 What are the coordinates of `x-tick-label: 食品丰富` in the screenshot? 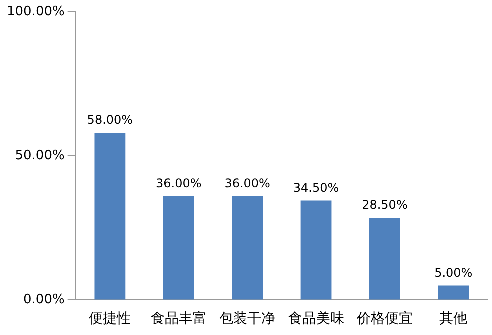 It's located at (178, 319).